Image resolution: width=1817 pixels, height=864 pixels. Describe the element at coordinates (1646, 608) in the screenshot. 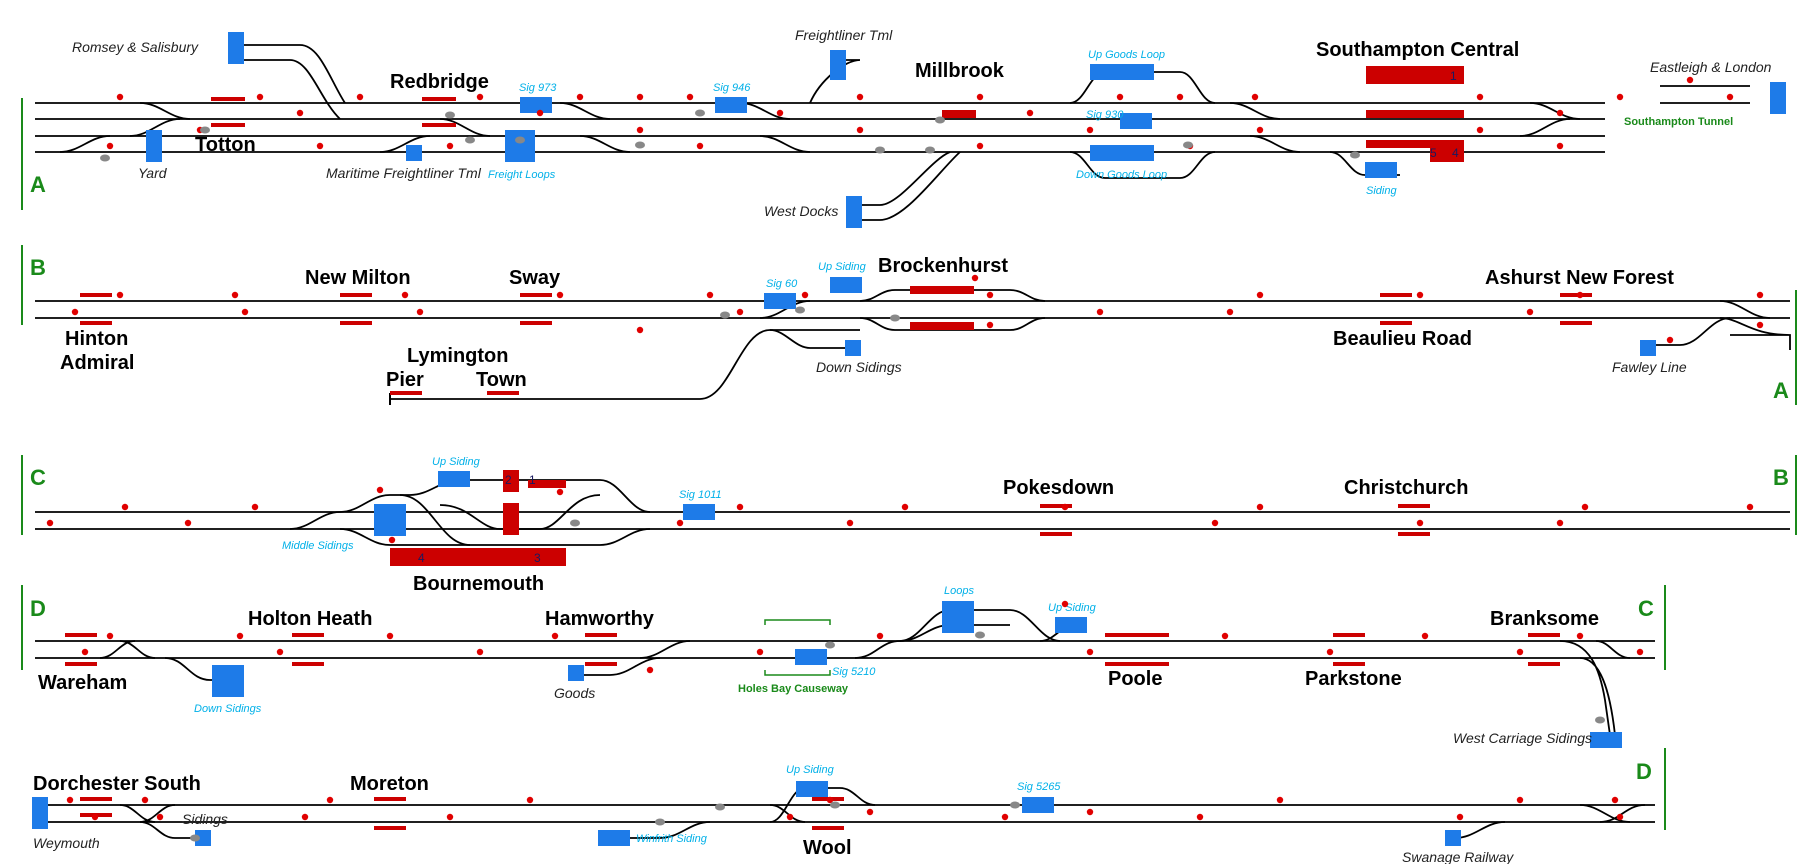

I see `section-c-end-label: C` at that location.